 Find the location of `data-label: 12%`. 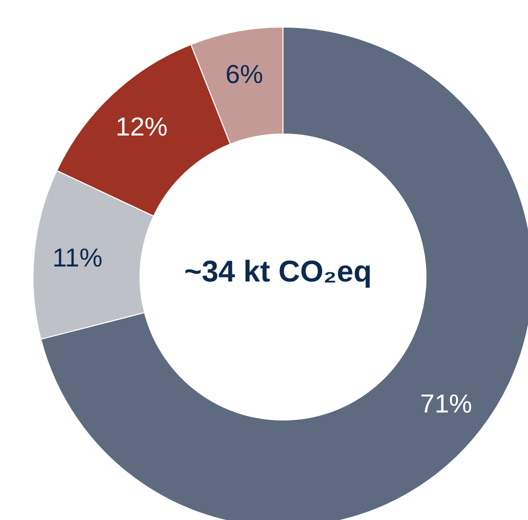

data-label: 12% is located at coordinates (142, 126).